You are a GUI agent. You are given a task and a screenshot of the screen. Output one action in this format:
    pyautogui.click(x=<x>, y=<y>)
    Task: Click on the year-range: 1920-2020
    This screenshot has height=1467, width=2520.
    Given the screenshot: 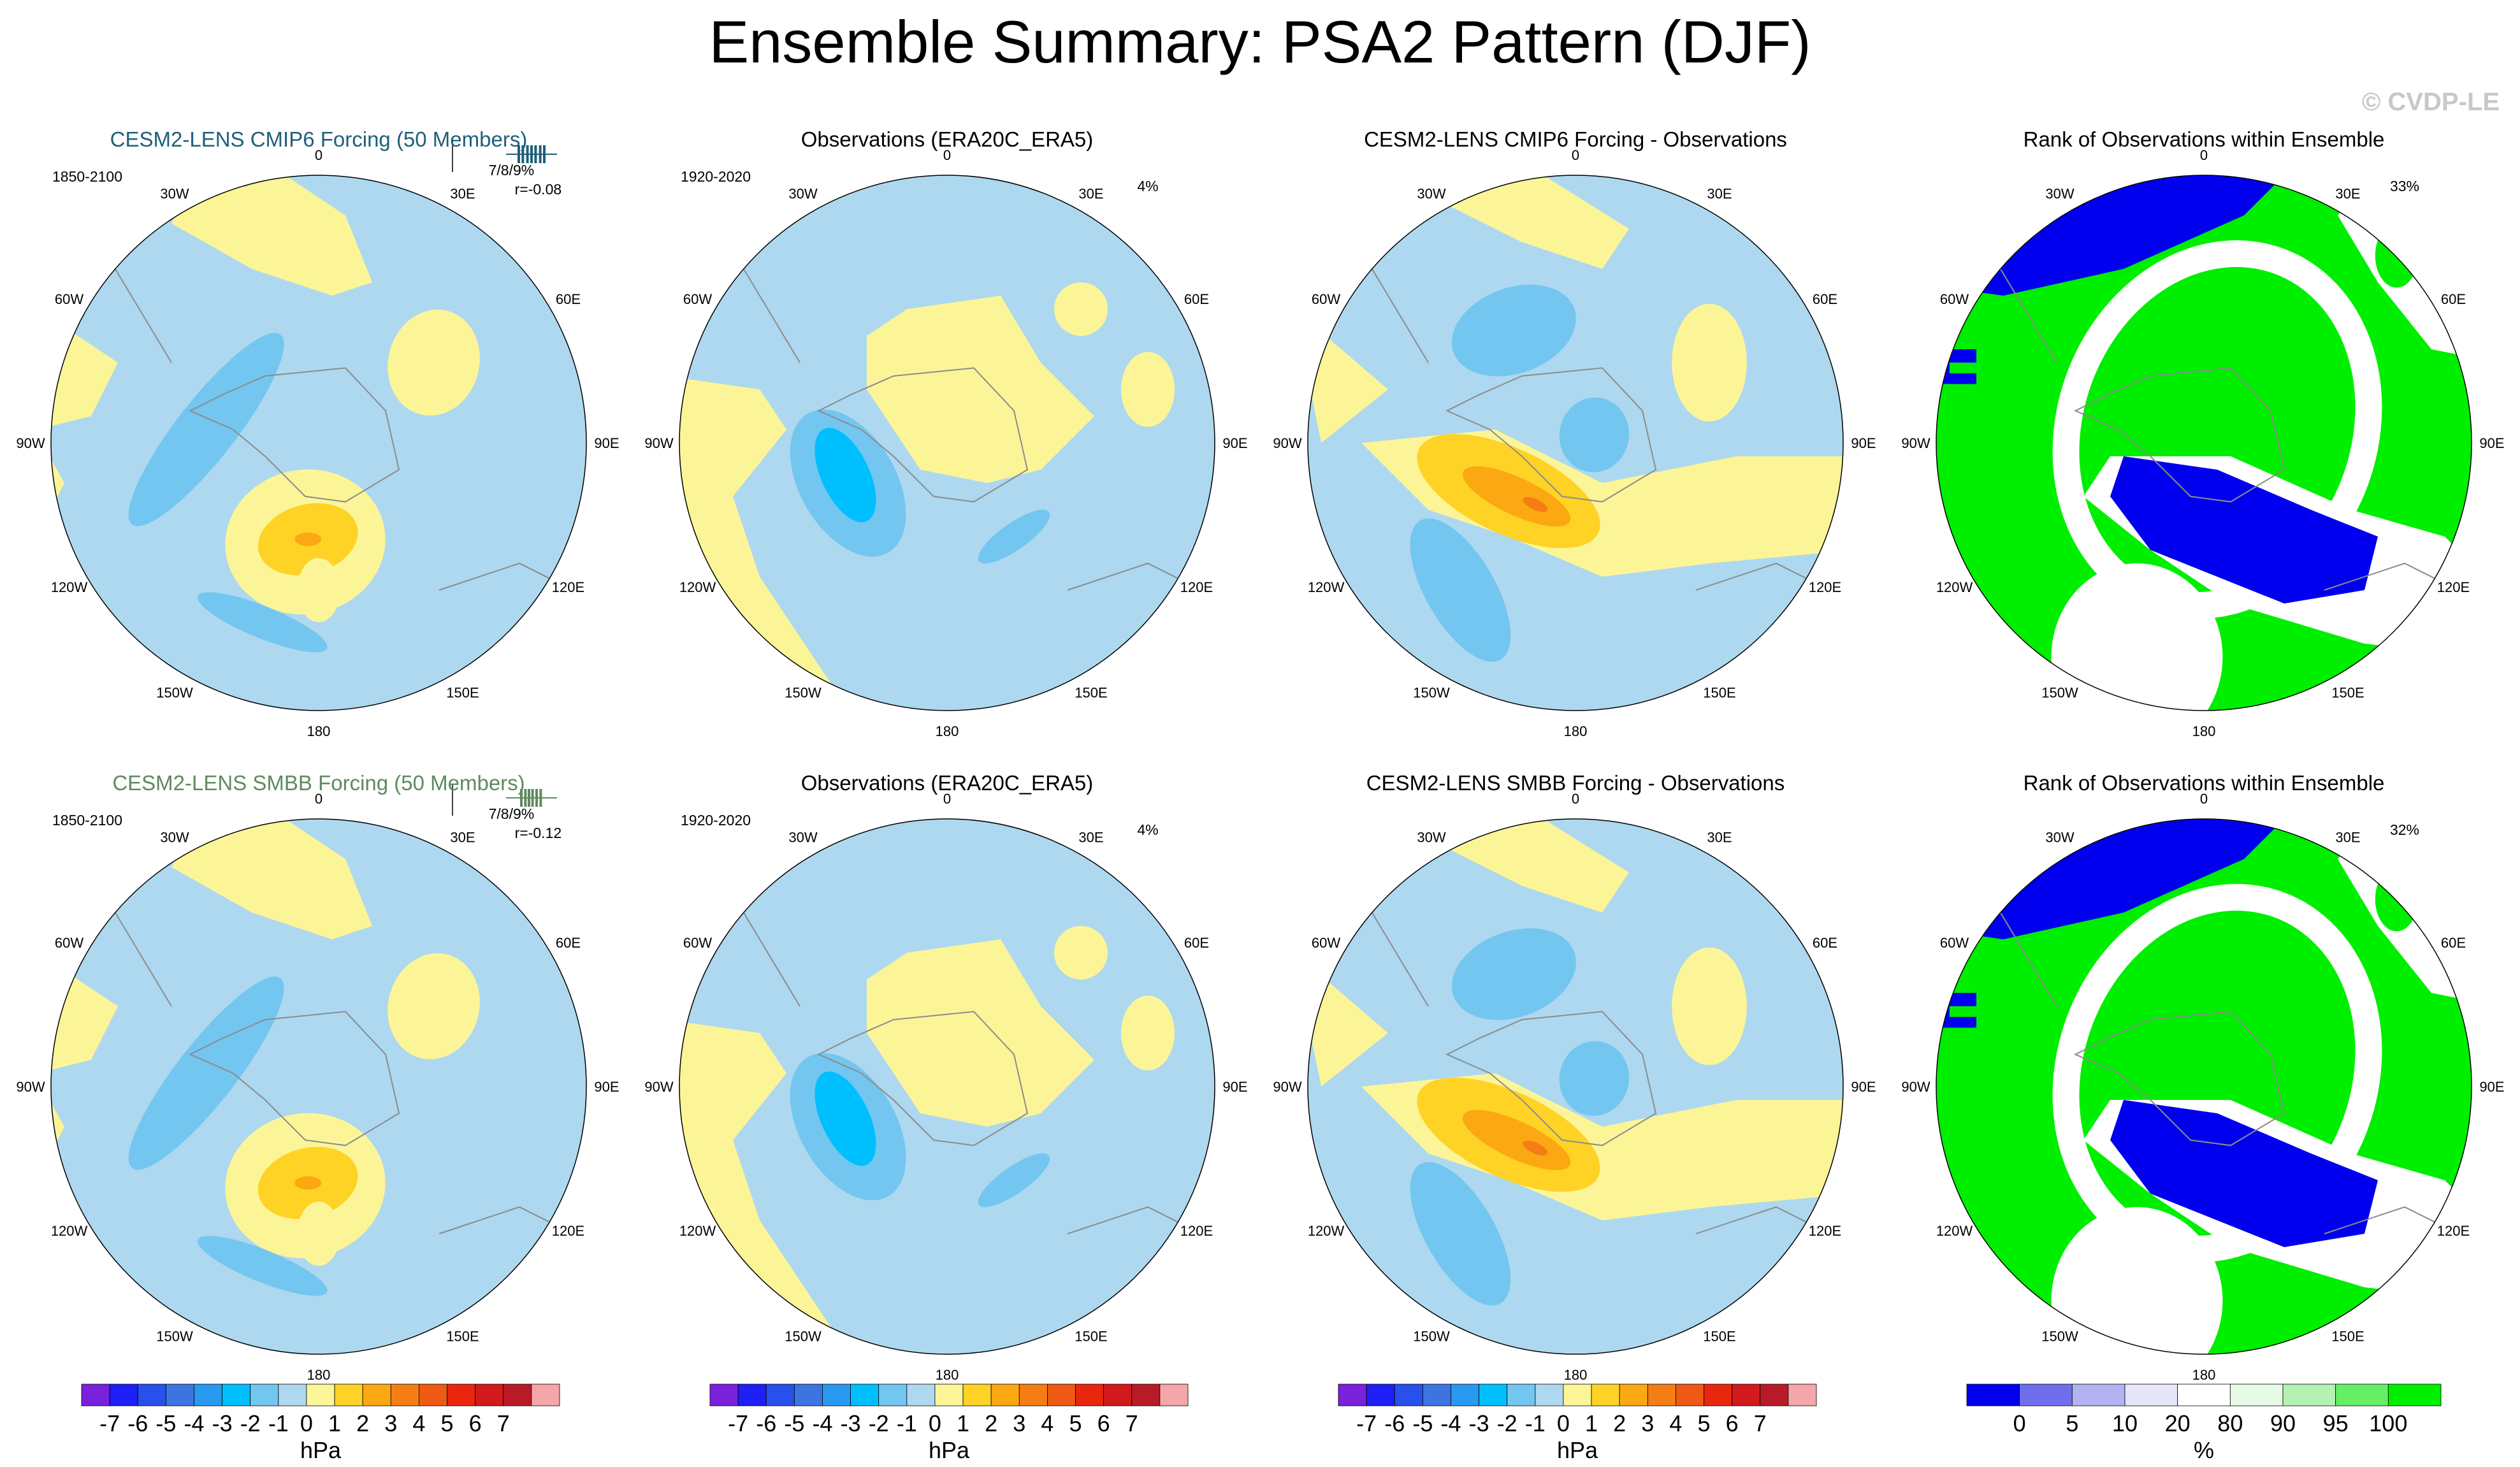 What is the action you would take?
    pyautogui.click(x=716, y=820)
    